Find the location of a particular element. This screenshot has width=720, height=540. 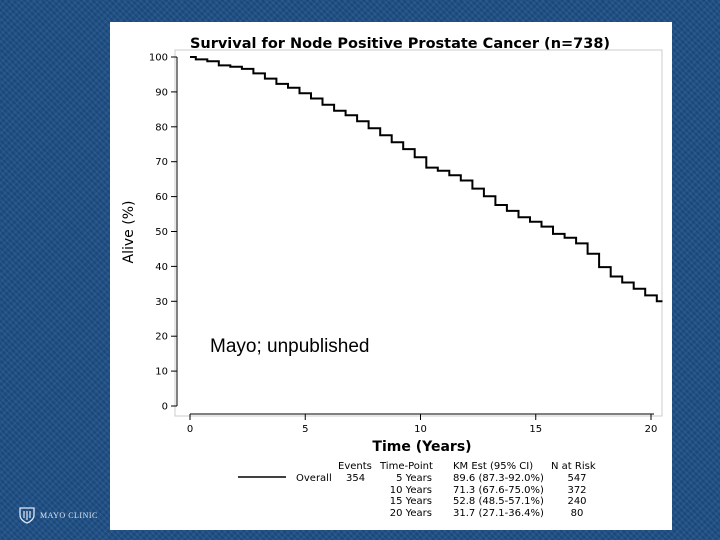

y-tick-label: 30 is located at coordinates (161, 302).